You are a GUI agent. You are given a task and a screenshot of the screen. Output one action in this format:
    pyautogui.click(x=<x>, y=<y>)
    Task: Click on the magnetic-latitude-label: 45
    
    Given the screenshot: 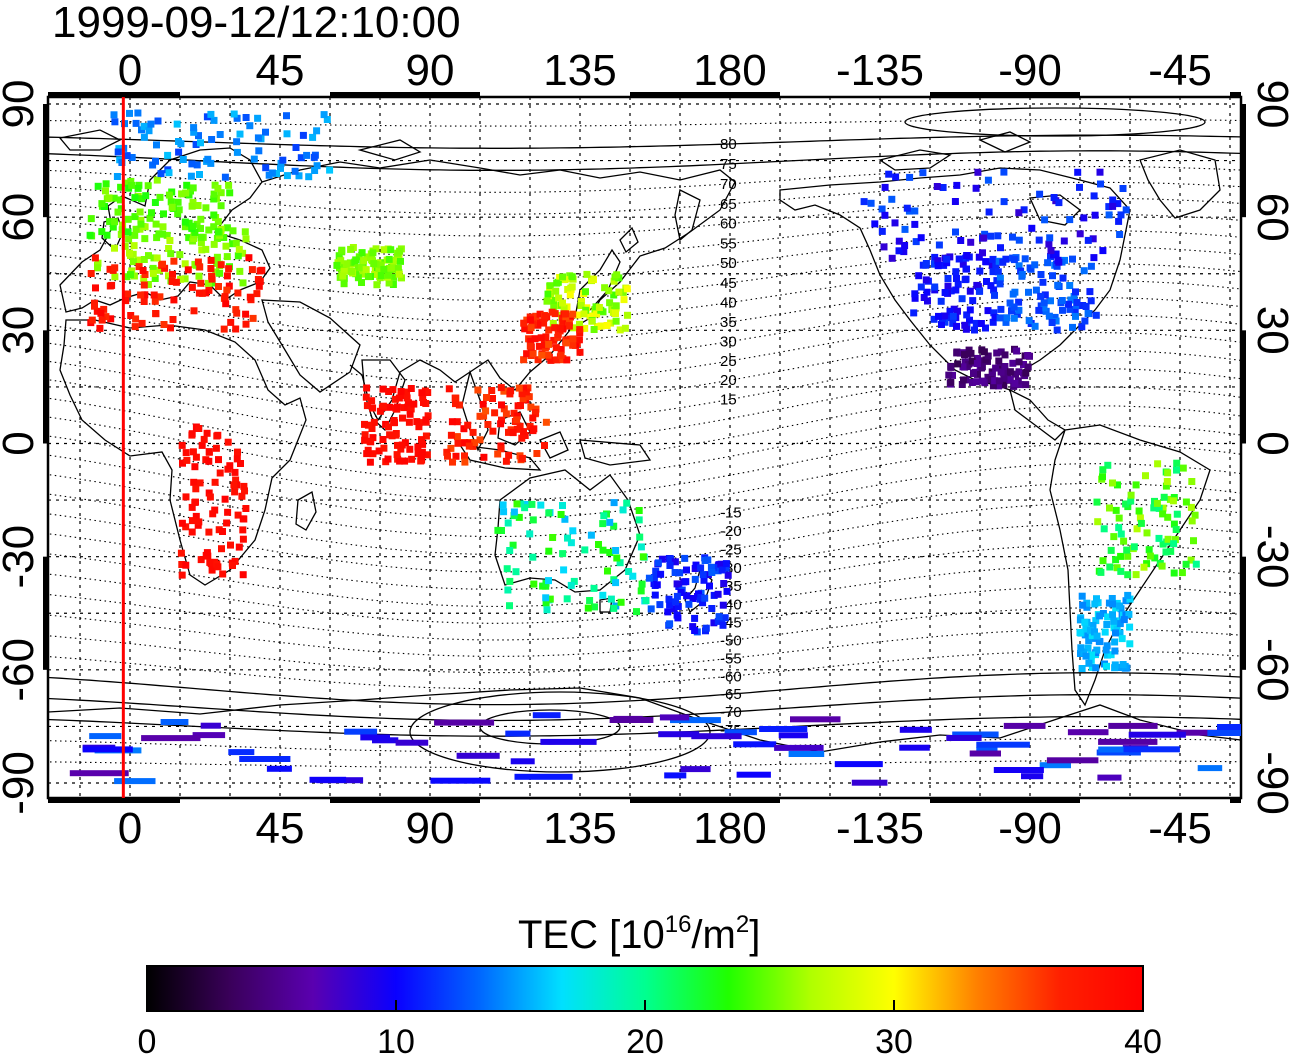 What is the action you would take?
    pyautogui.click(x=728, y=283)
    